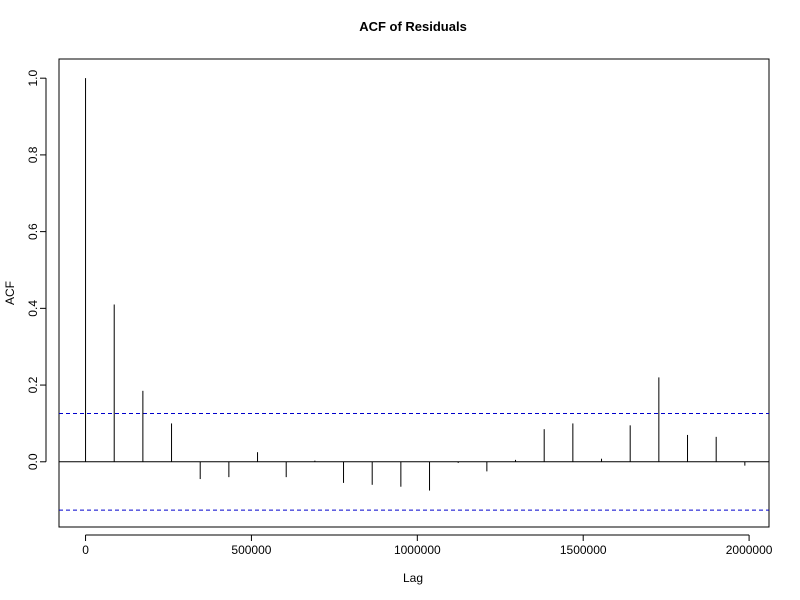  I want to click on x-tick-label: 0, so click(85, 550).